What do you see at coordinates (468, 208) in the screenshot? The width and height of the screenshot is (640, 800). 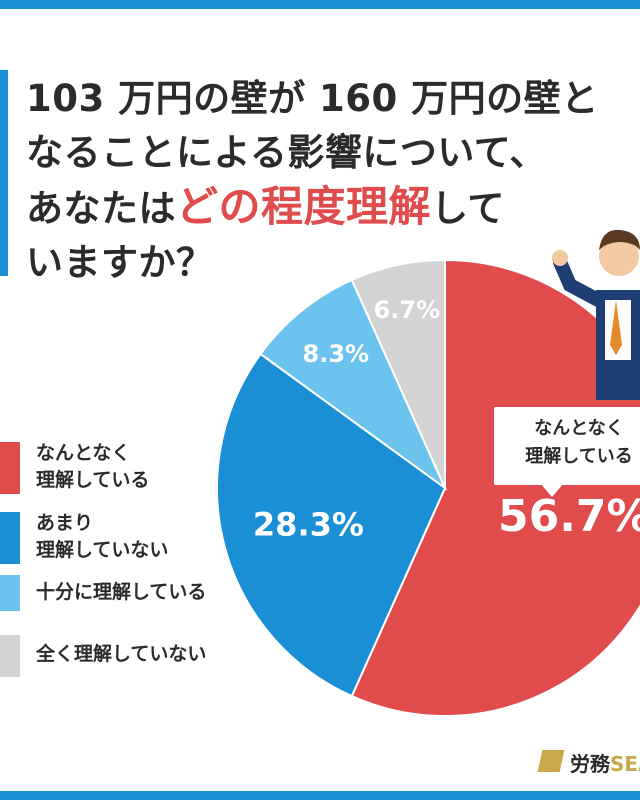 I see `title-line-3-post: して` at bounding box center [468, 208].